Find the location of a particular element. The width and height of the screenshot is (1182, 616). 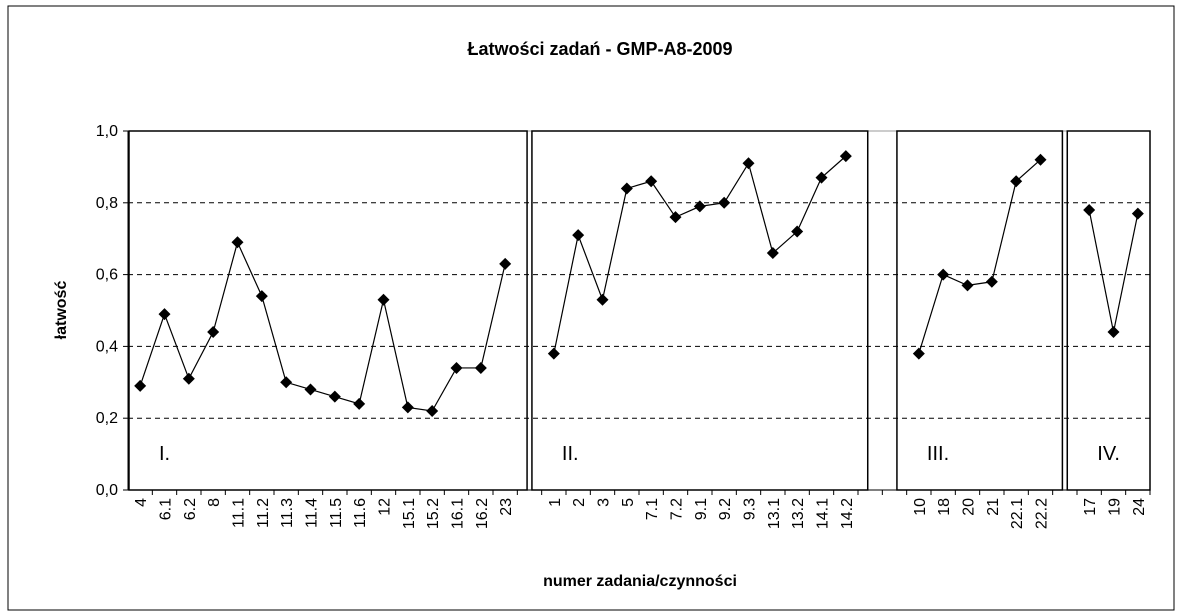

x-tick-label: 7.1 is located at coordinates (652, 509).